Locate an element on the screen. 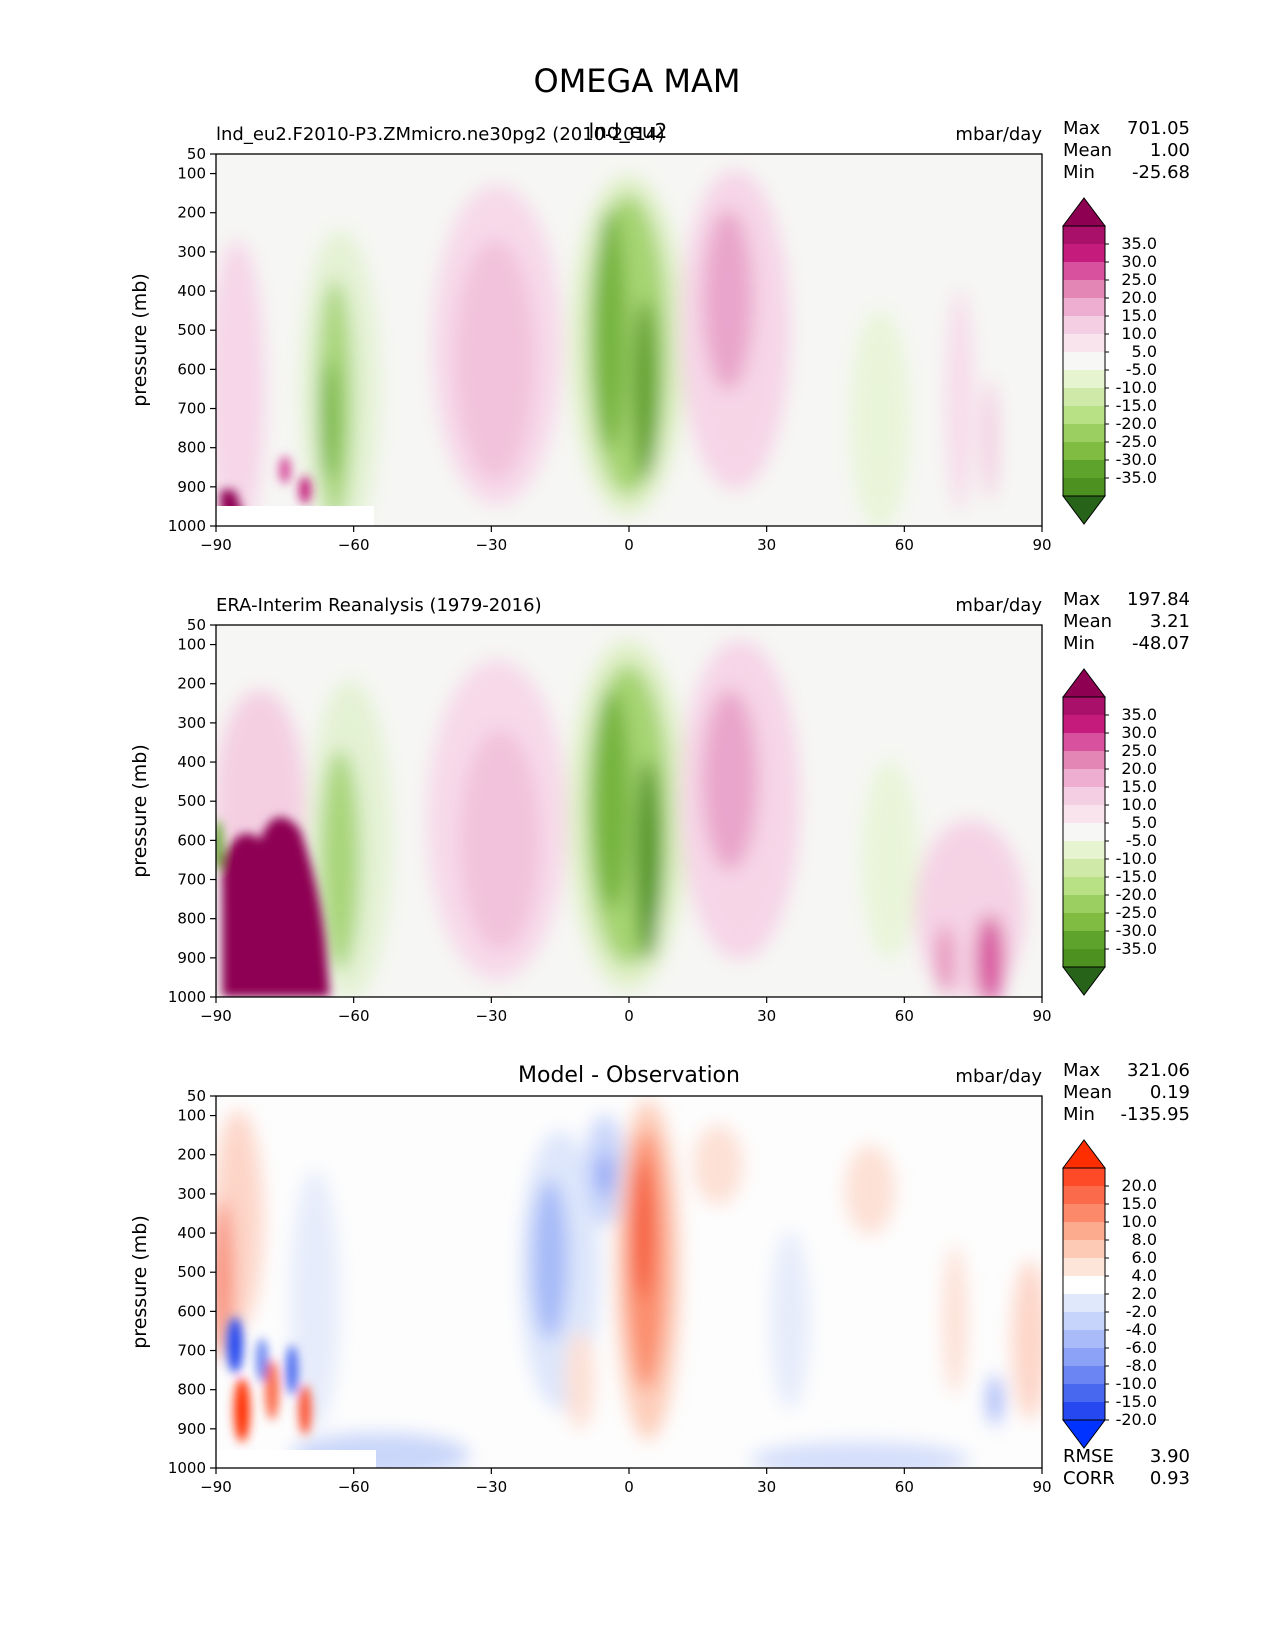  field-neg-core-5s is located at coordinates (605, 1175).